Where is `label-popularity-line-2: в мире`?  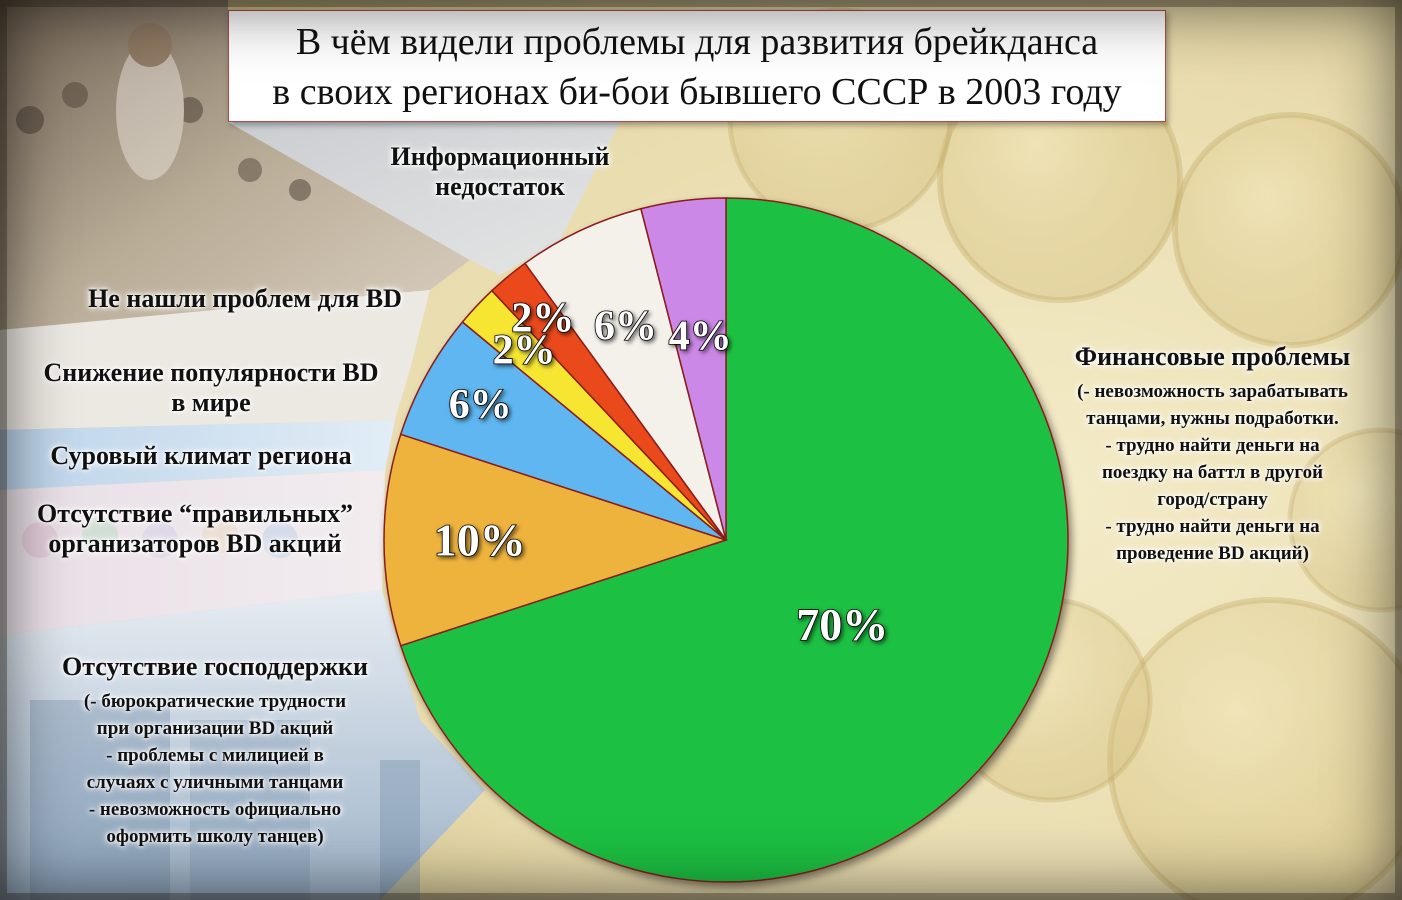 label-popularity-line-2: в мире is located at coordinates (211, 402).